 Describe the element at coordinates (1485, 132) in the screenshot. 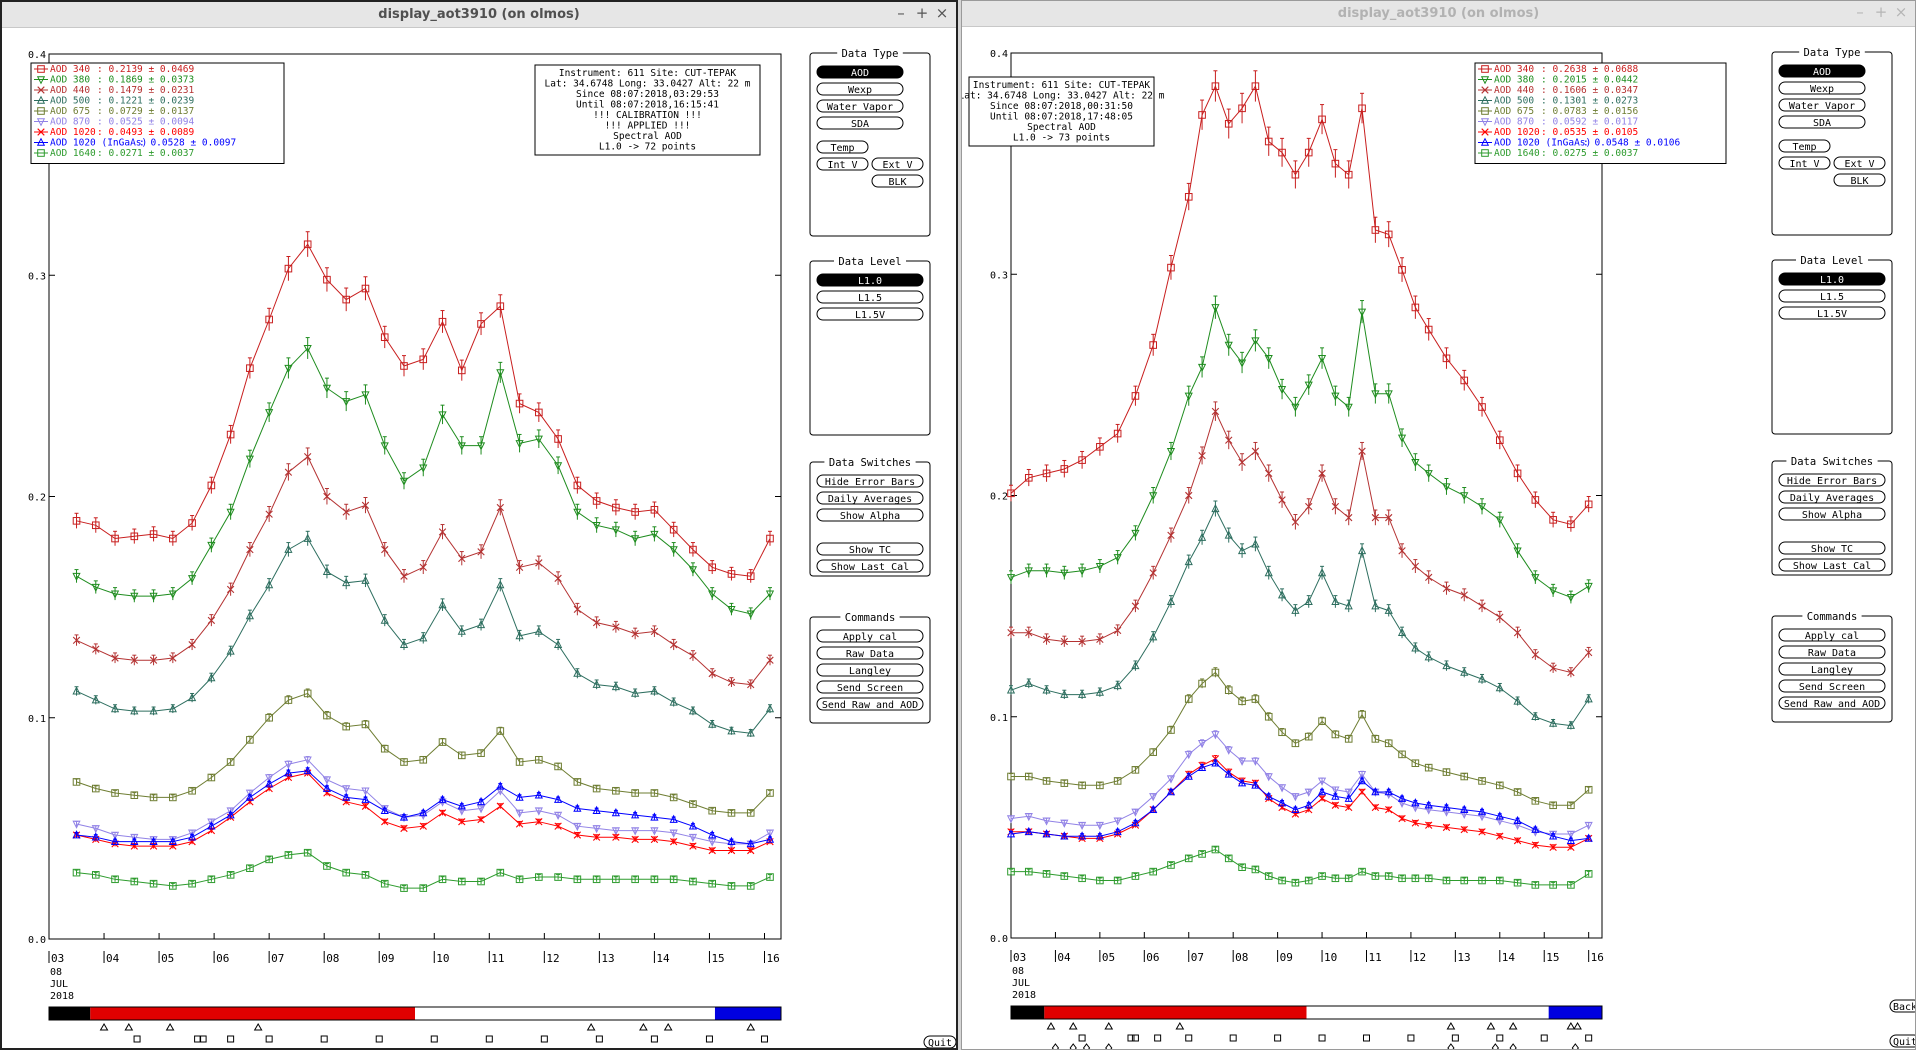

I see `marker-x` at that location.